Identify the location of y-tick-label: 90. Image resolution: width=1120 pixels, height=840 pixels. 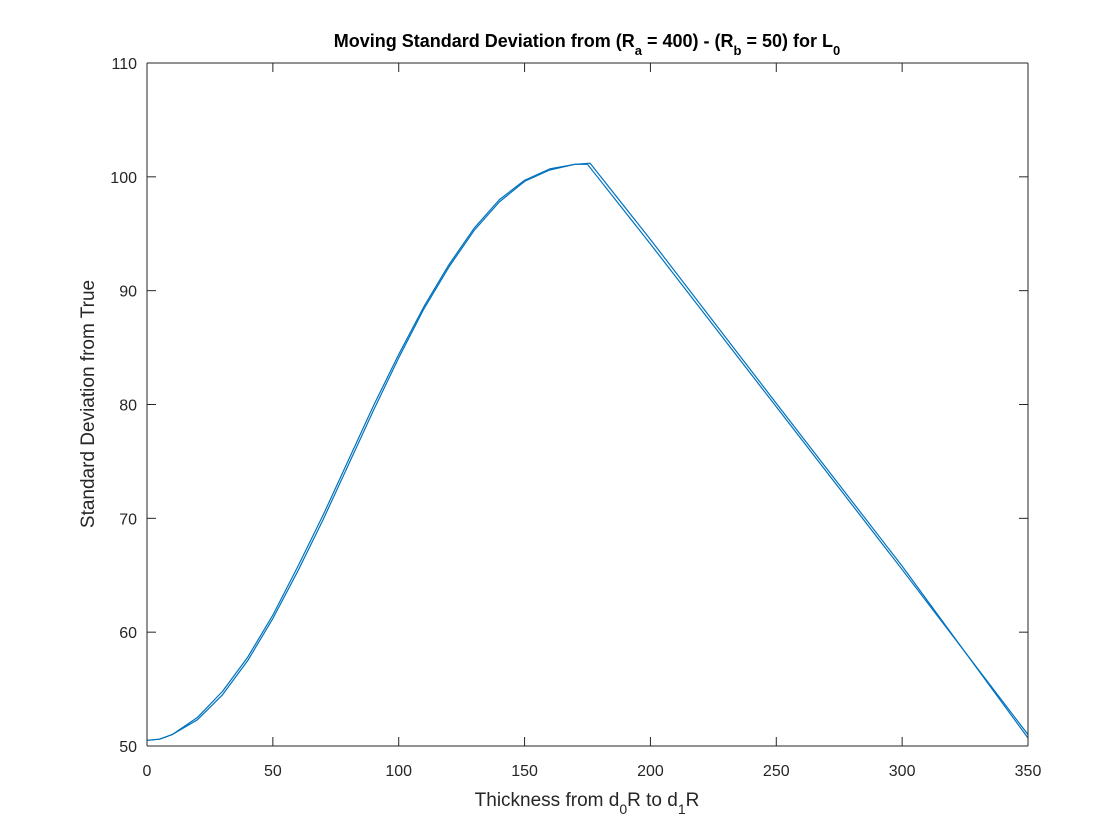
(128, 292).